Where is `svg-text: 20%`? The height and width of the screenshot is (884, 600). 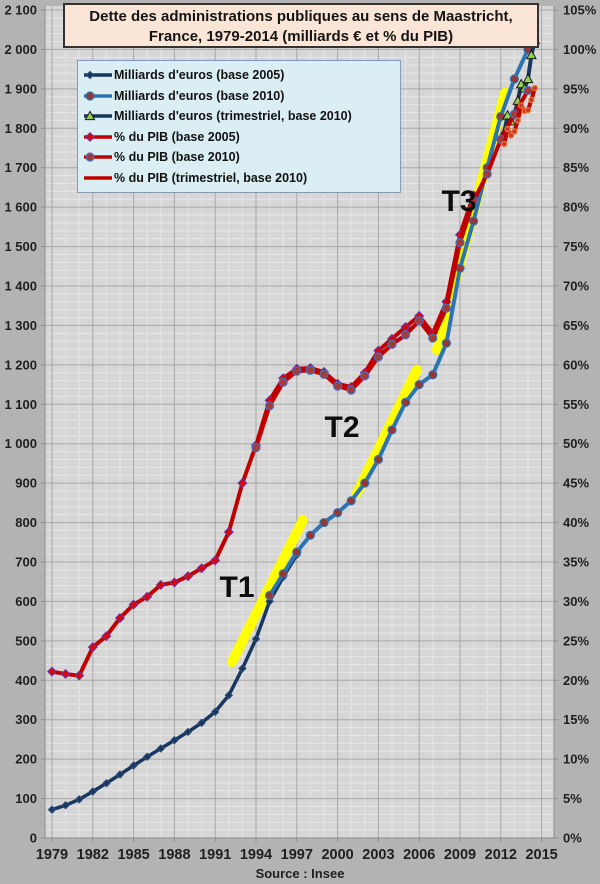
svg-text: 20% is located at coordinates (576, 680).